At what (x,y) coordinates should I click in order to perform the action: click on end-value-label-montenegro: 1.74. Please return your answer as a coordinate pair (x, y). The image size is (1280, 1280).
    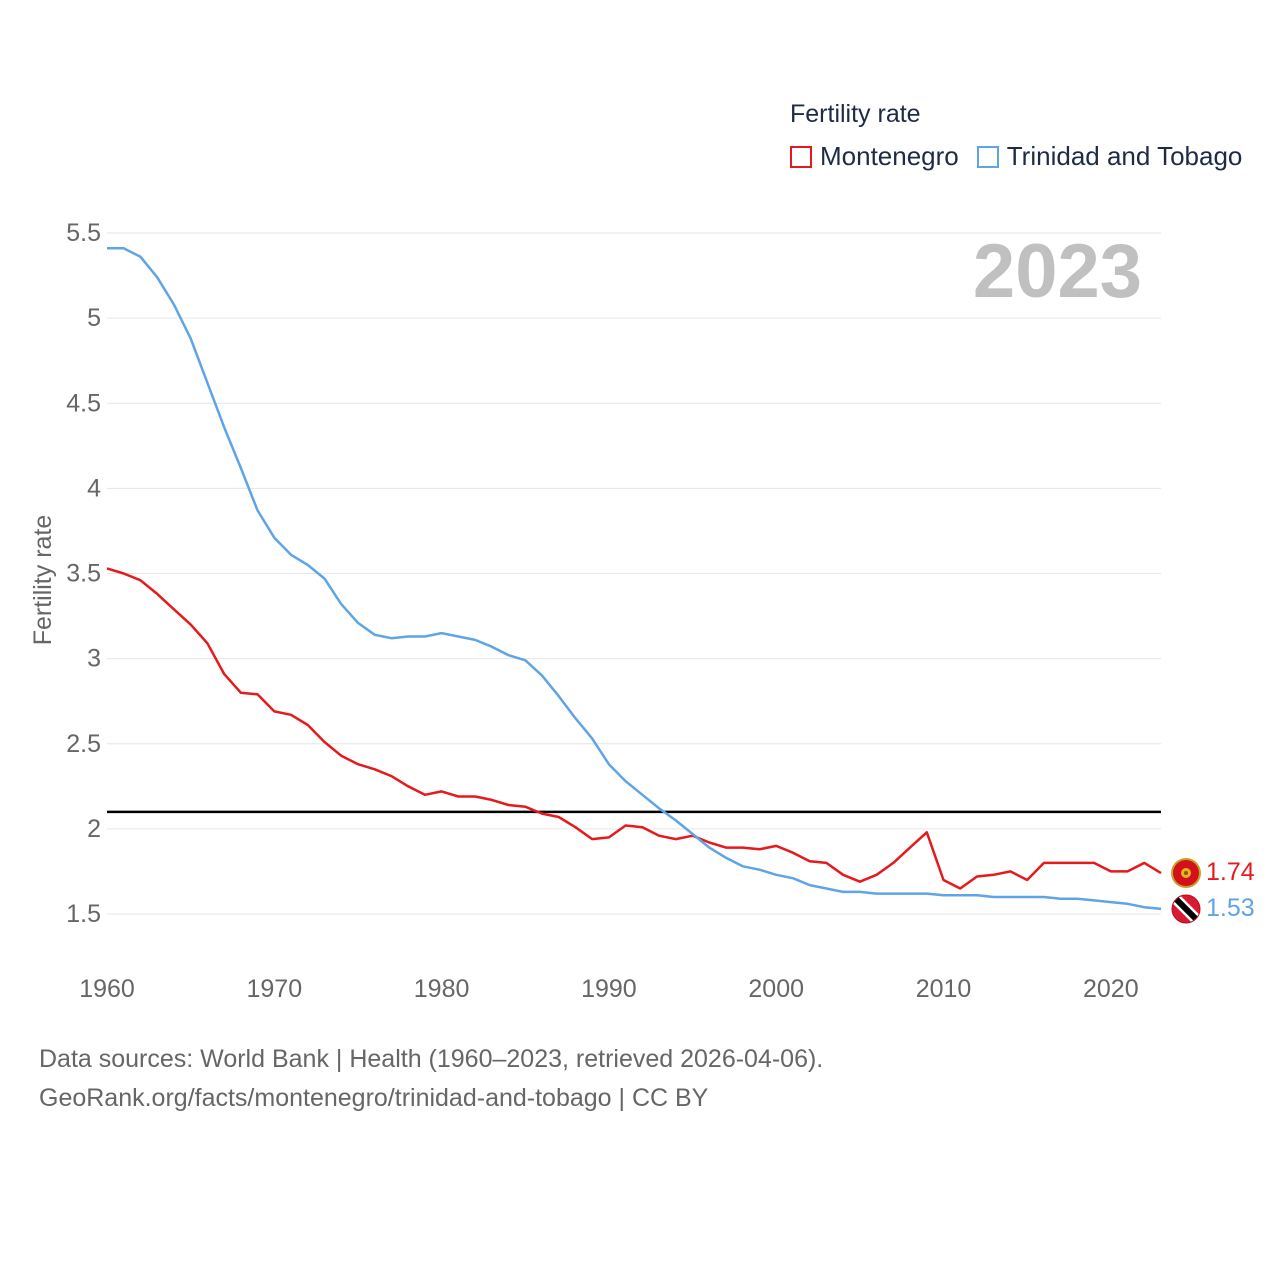
    Looking at the image, I should click on (1230, 872).